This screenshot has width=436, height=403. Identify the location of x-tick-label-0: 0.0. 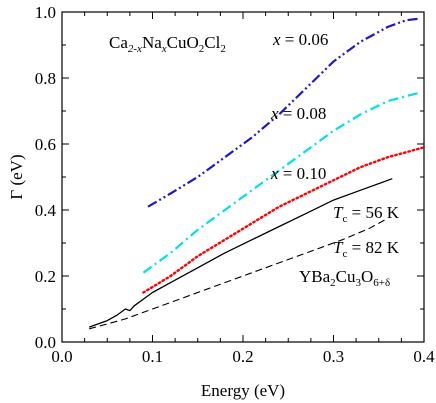
(61, 356).